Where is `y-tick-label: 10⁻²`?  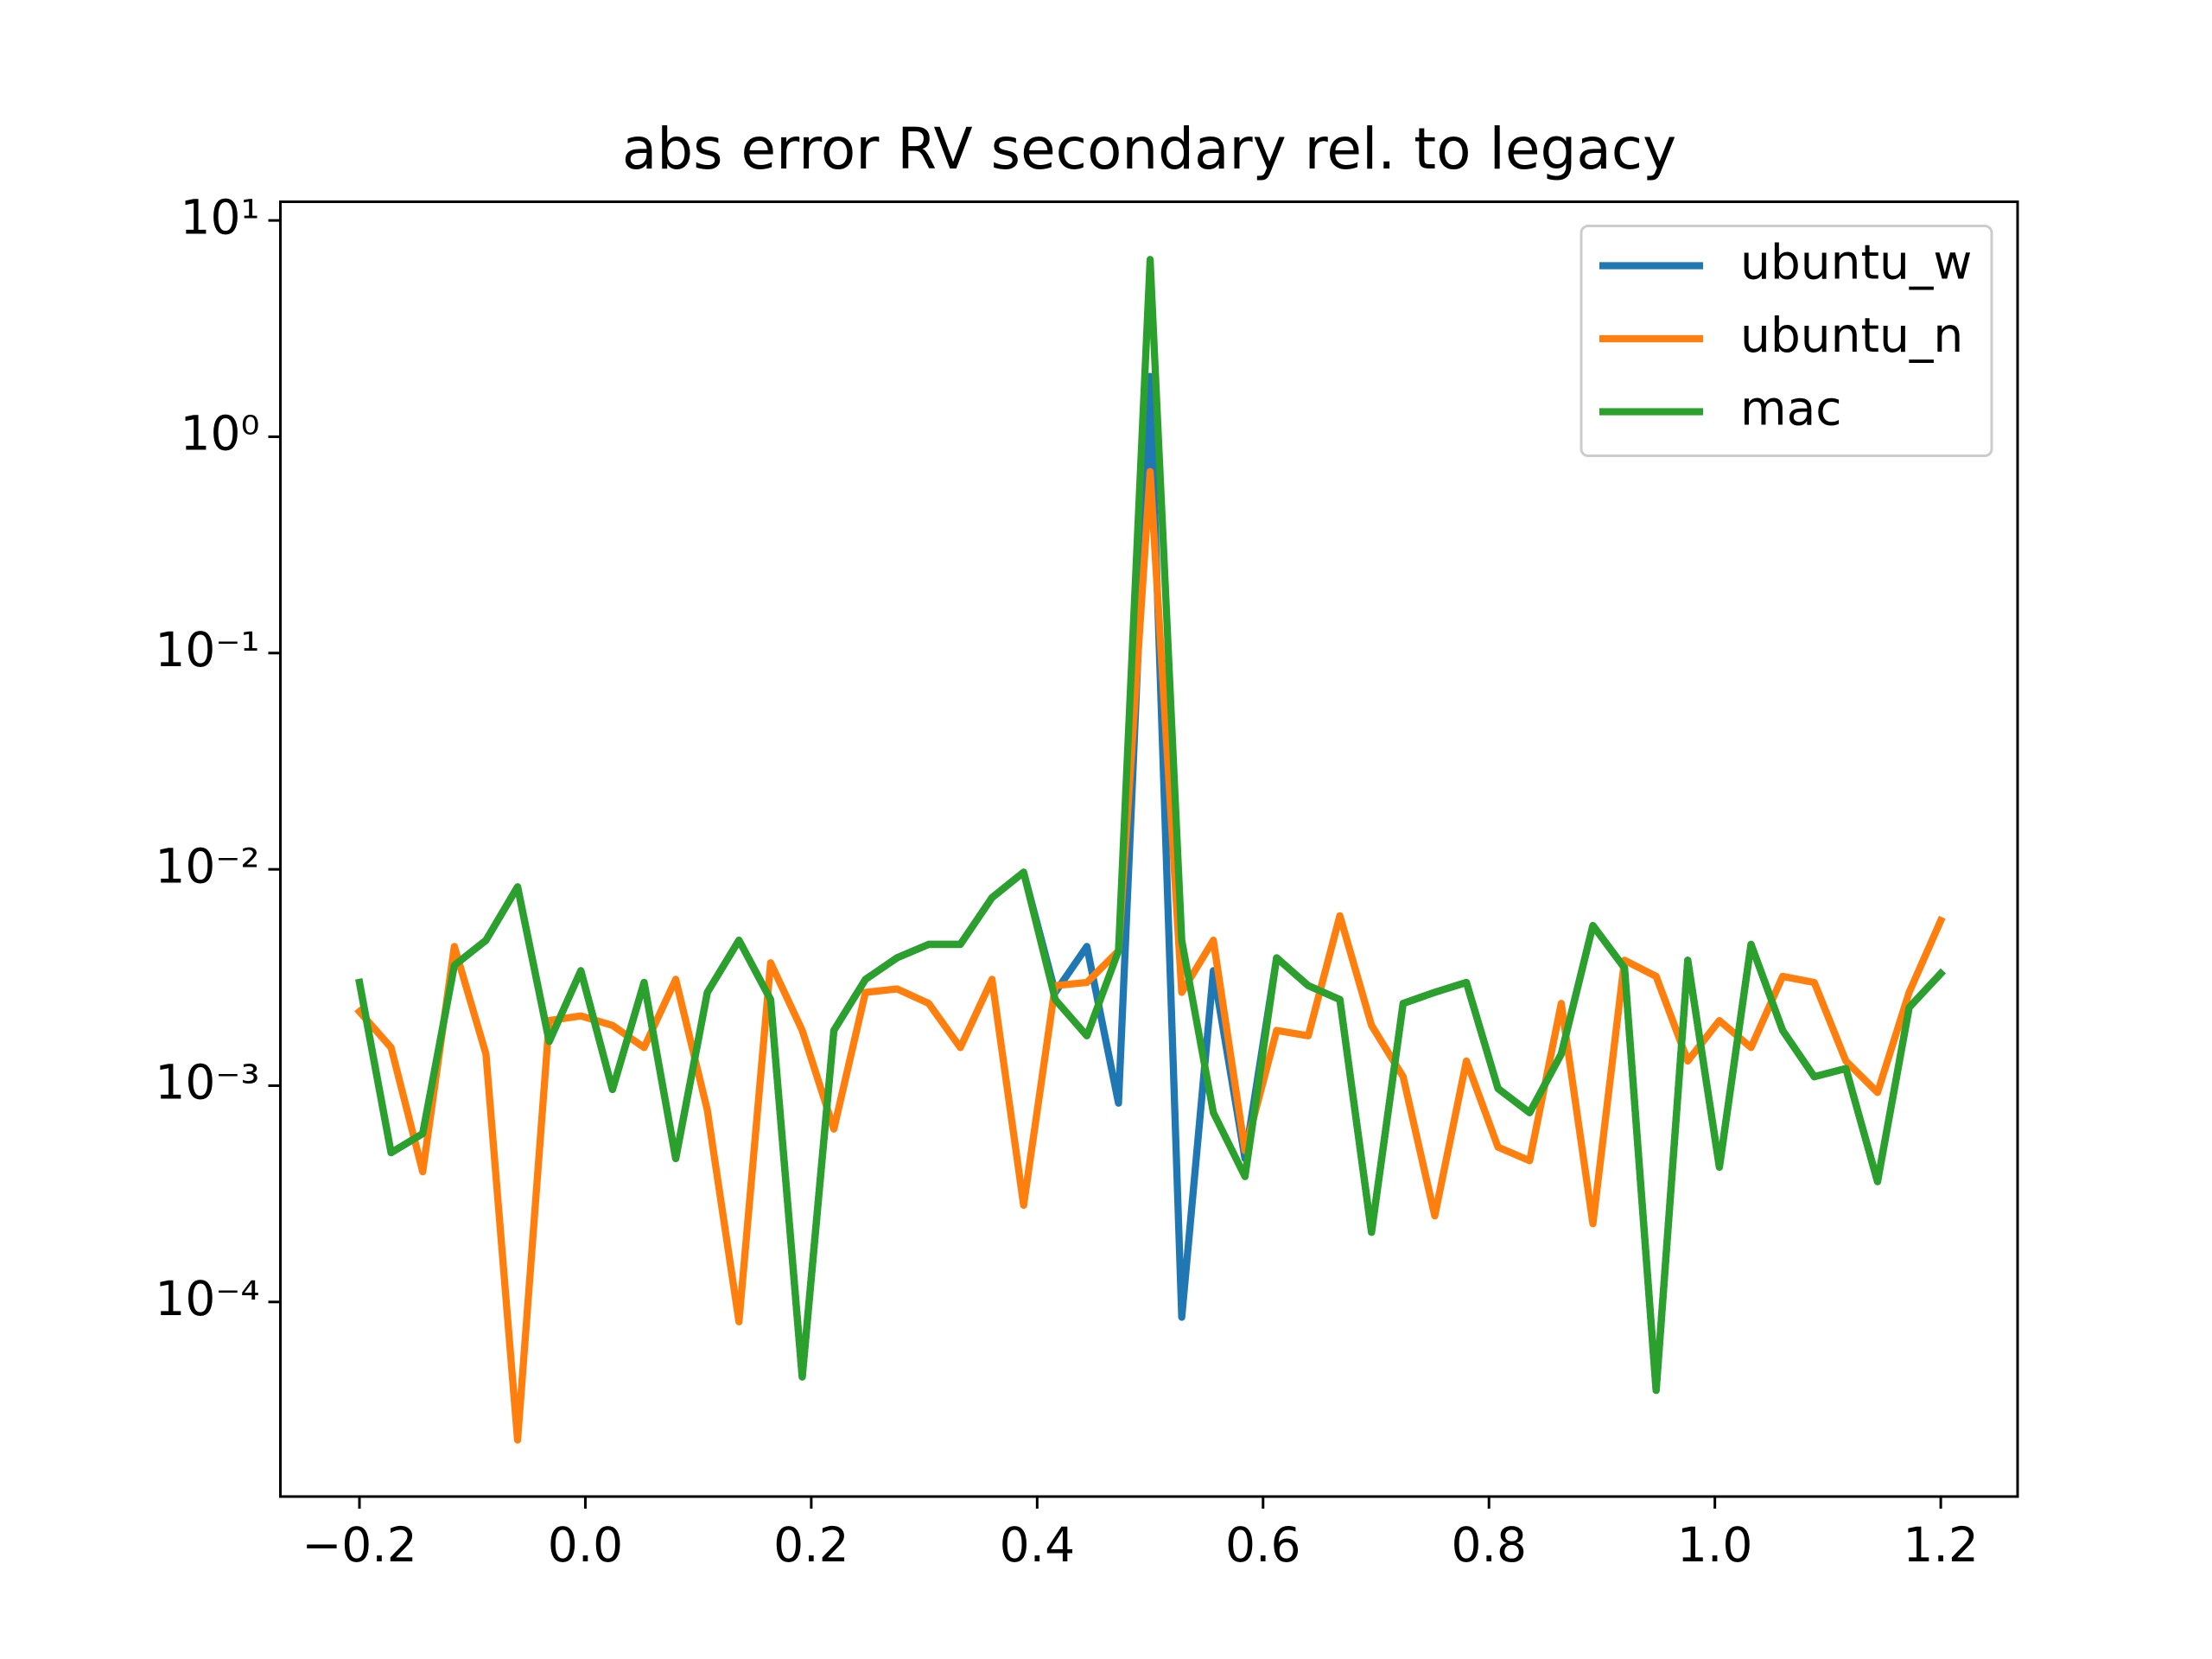
y-tick-label: 10⁻² is located at coordinates (207, 865).